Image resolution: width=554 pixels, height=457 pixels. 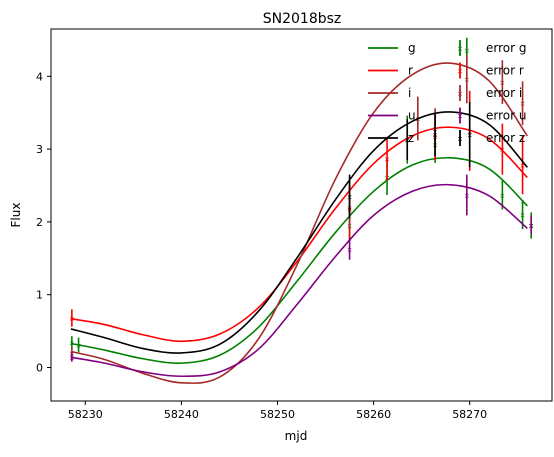 I want to click on x-axis: 58230 58240 58250 58260 58270, so click(x=277, y=411).